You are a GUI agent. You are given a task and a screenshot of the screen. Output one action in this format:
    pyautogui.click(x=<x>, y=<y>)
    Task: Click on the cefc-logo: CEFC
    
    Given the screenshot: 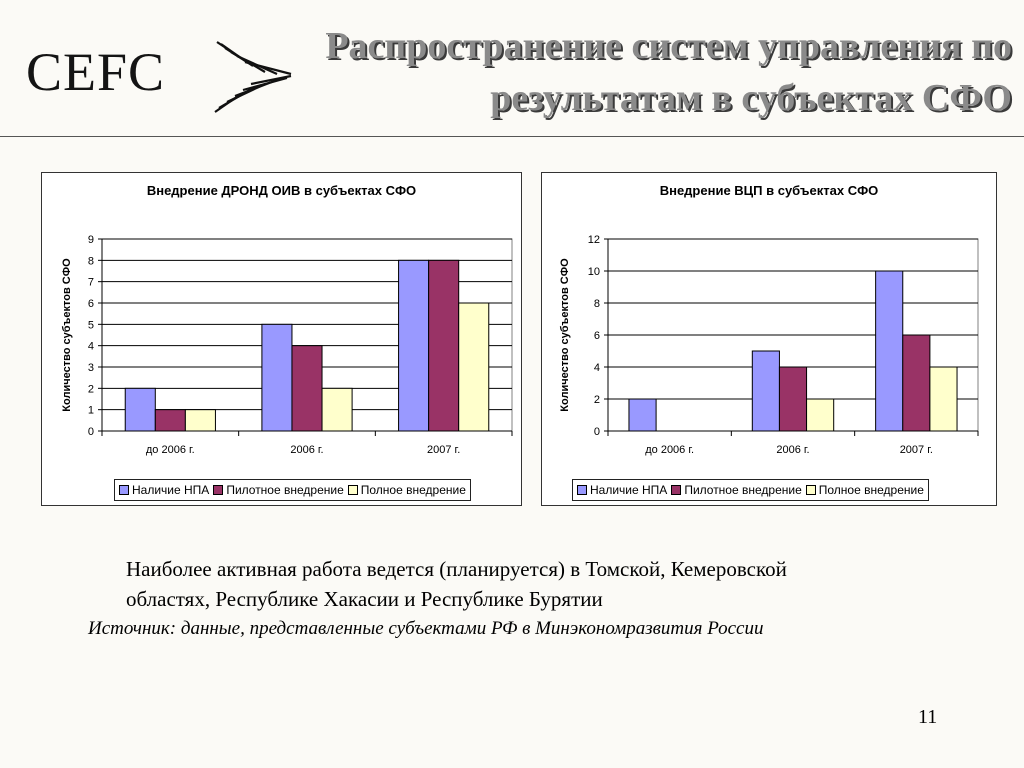 What is the action you would take?
    pyautogui.click(x=159, y=80)
    